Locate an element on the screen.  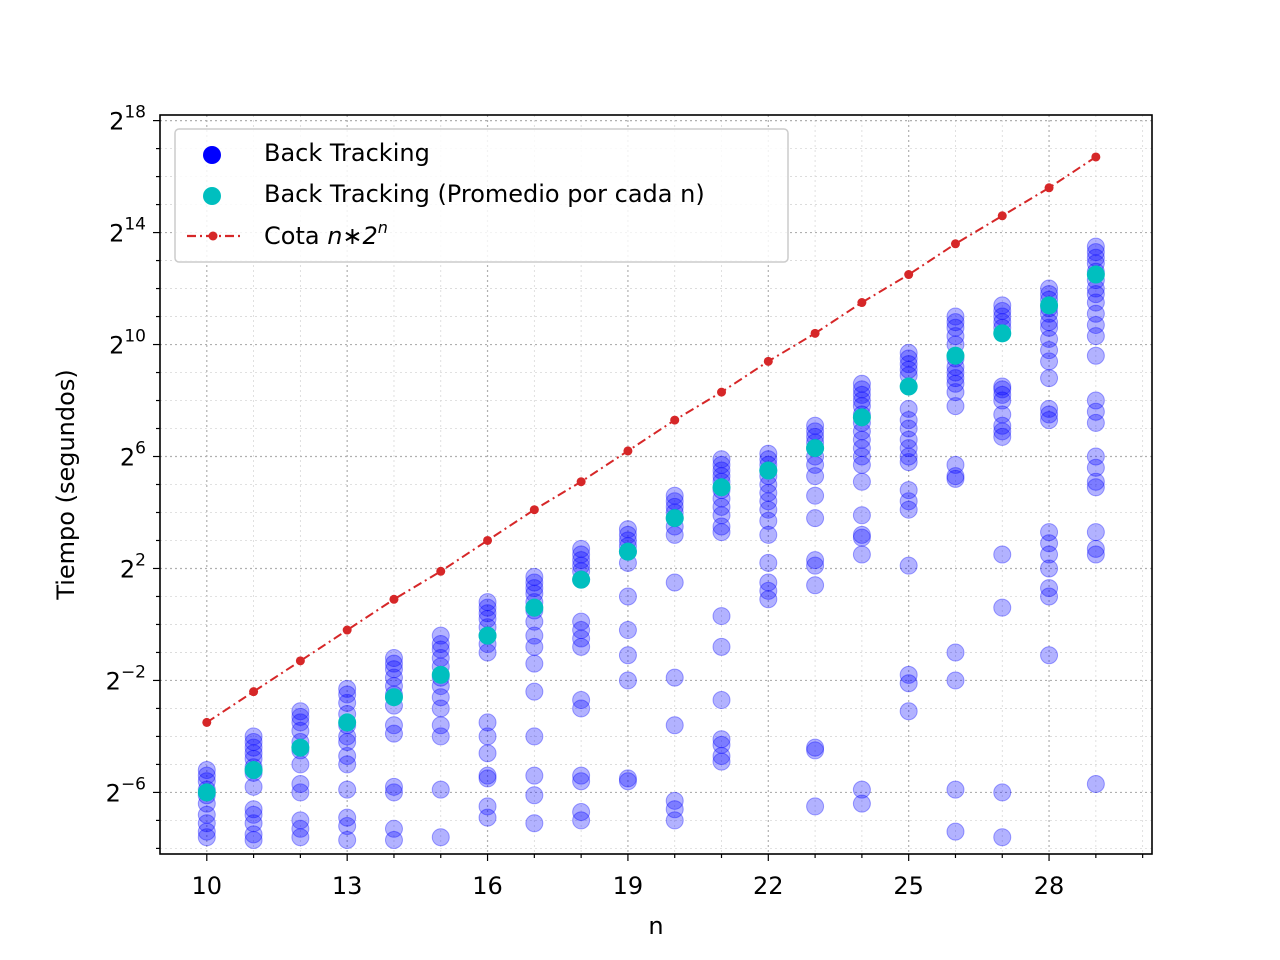
y-axis-label: Tiempo (segundos) is located at coordinates (66, 484).